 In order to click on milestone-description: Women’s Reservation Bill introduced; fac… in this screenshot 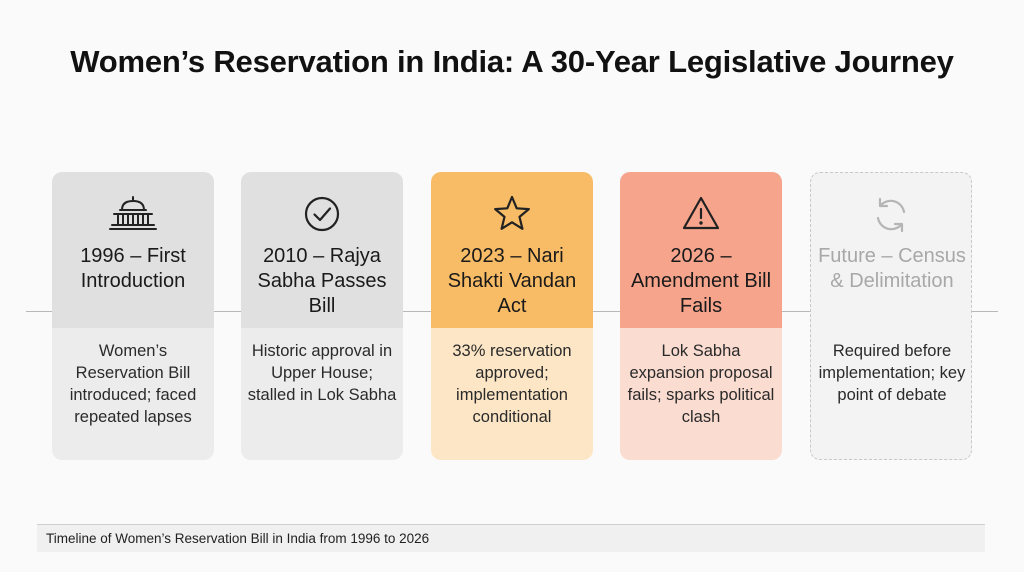, I will do `click(133, 384)`.